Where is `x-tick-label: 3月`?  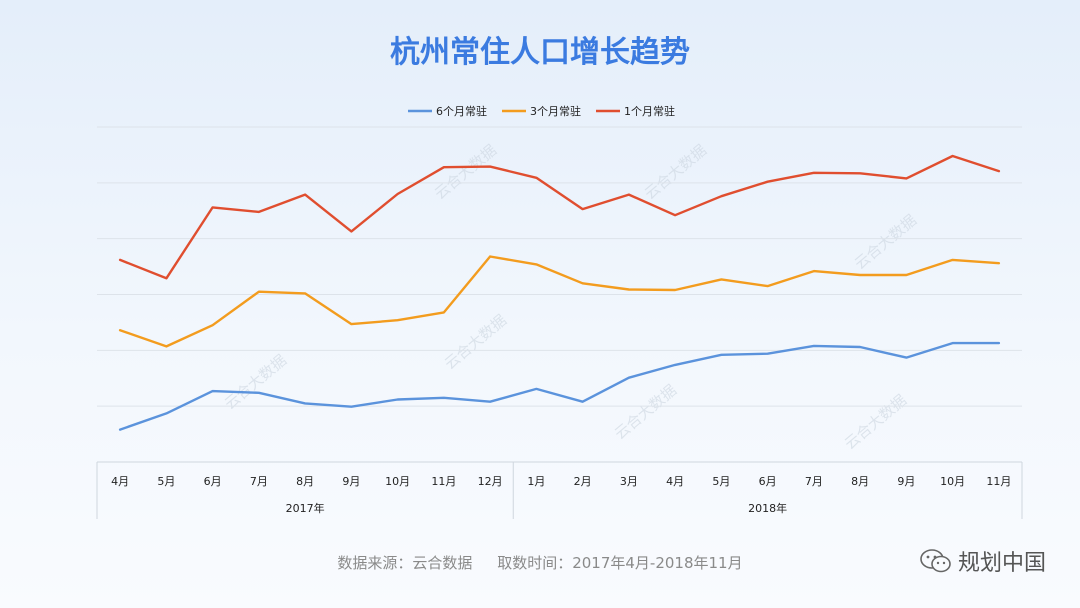
x-tick-label: 3月 is located at coordinates (629, 481).